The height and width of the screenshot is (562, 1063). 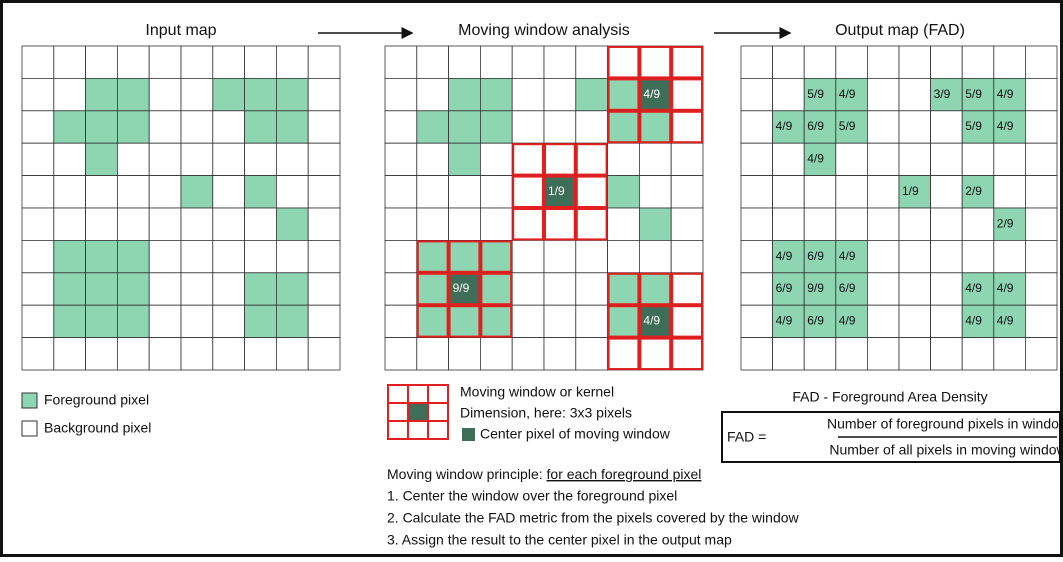 What do you see at coordinates (461, 288) in the screenshot?
I see `window-value: 9/9` at bounding box center [461, 288].